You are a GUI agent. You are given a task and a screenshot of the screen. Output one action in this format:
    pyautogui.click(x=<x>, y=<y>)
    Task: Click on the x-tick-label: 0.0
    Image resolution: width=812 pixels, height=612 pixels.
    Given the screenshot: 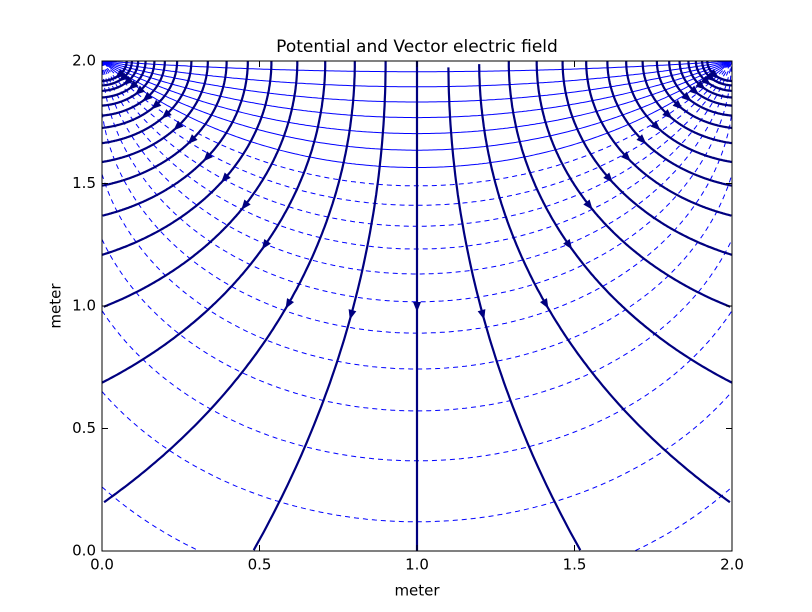 What is the action you would take?
    pyautogui.click(x=102, y=565)
    